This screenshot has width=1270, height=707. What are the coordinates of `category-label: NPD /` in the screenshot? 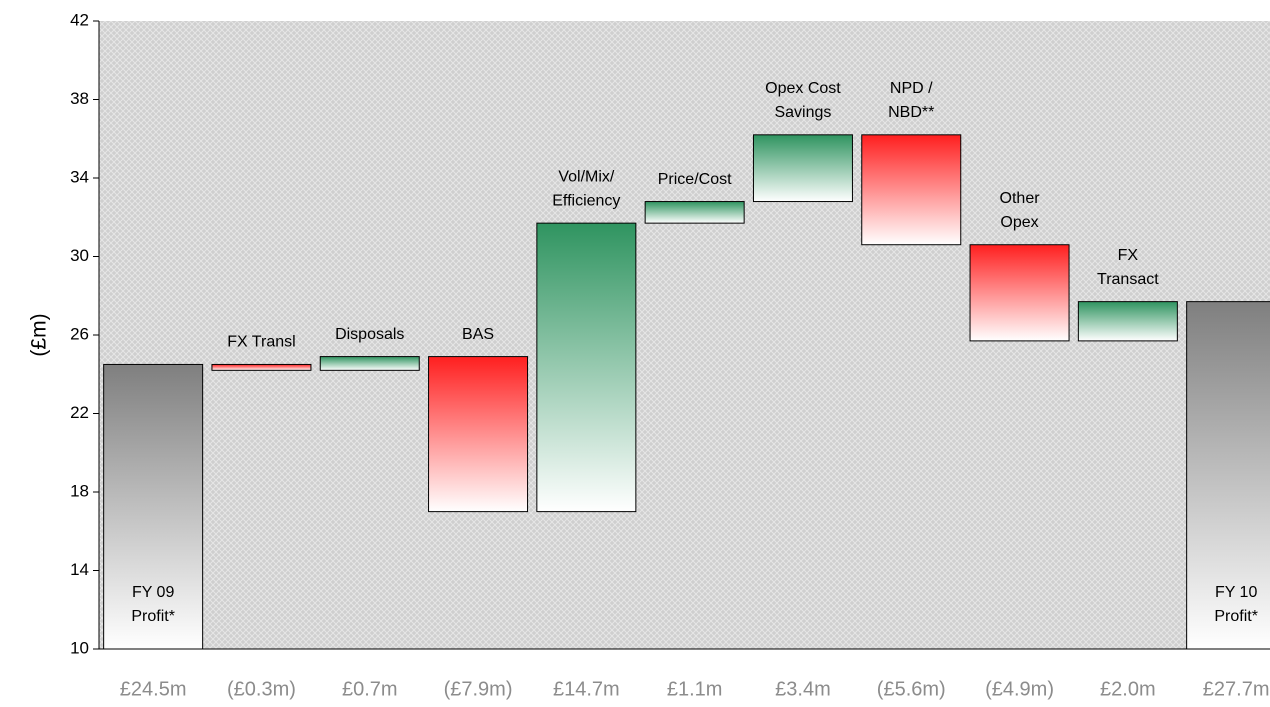 It's located at (911, 88).